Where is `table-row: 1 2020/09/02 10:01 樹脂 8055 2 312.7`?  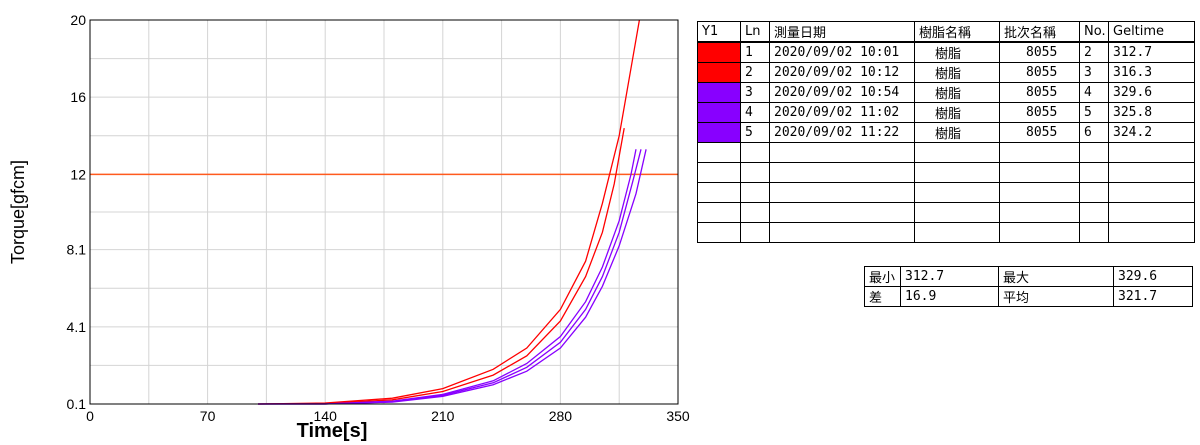 table-row: 1 2020/09/02 10:01 樹脂 8055 2 312.7 is located at coordinates (946, 52).